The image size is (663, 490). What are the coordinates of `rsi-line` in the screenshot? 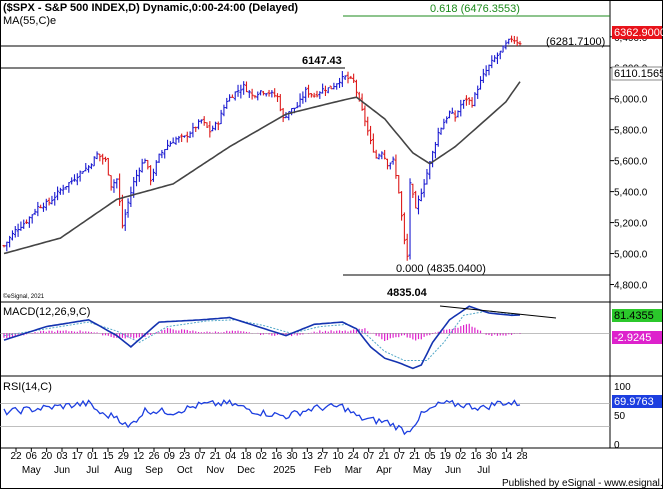 It's located at (262, 417).